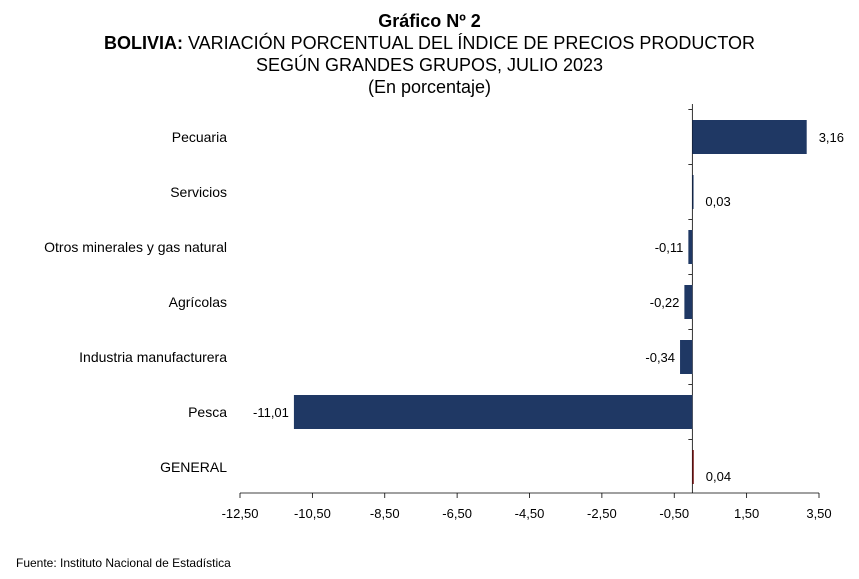  Describe the element at coordinates (688, 302) in the screenshot. I see `bar-agricolas` at that location.